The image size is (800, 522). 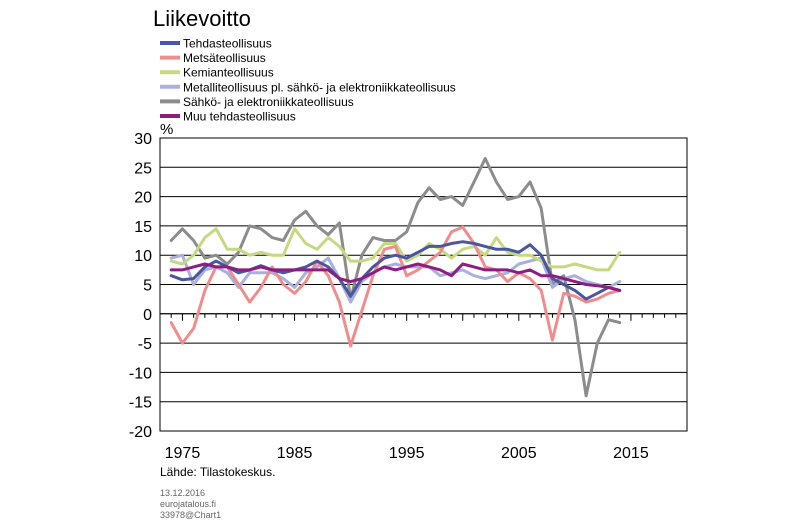 What do you see at coordinates (166, 129) in the screenshot?
I see `y-axis-unit: %` at bounding box center [166, 129].